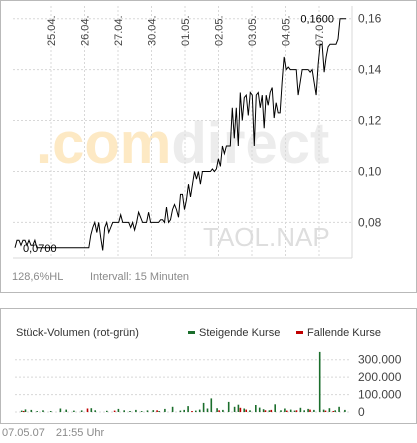 This screenshot has width=417, height=443. What do you see at coordinates (370, 171) in the screenshot?
I see `price-y-tick-label: 0,10` at bounding box center [370, 171].